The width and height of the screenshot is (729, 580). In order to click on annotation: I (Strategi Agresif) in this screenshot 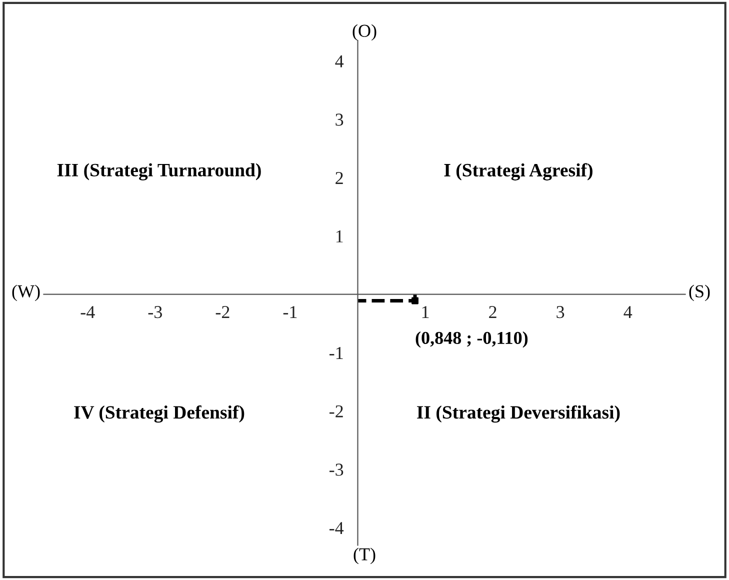, I will do `click(518, 171)`.